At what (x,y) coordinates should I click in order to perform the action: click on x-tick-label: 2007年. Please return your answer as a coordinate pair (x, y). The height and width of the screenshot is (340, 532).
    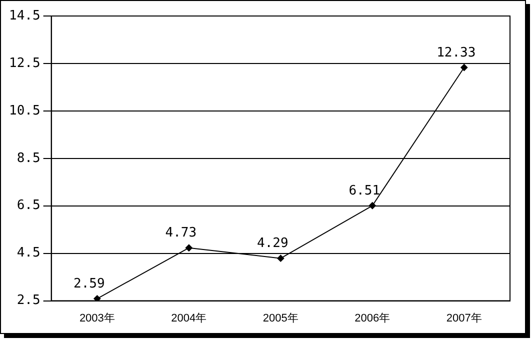
    Looking at the image, I should click on (464, 318).